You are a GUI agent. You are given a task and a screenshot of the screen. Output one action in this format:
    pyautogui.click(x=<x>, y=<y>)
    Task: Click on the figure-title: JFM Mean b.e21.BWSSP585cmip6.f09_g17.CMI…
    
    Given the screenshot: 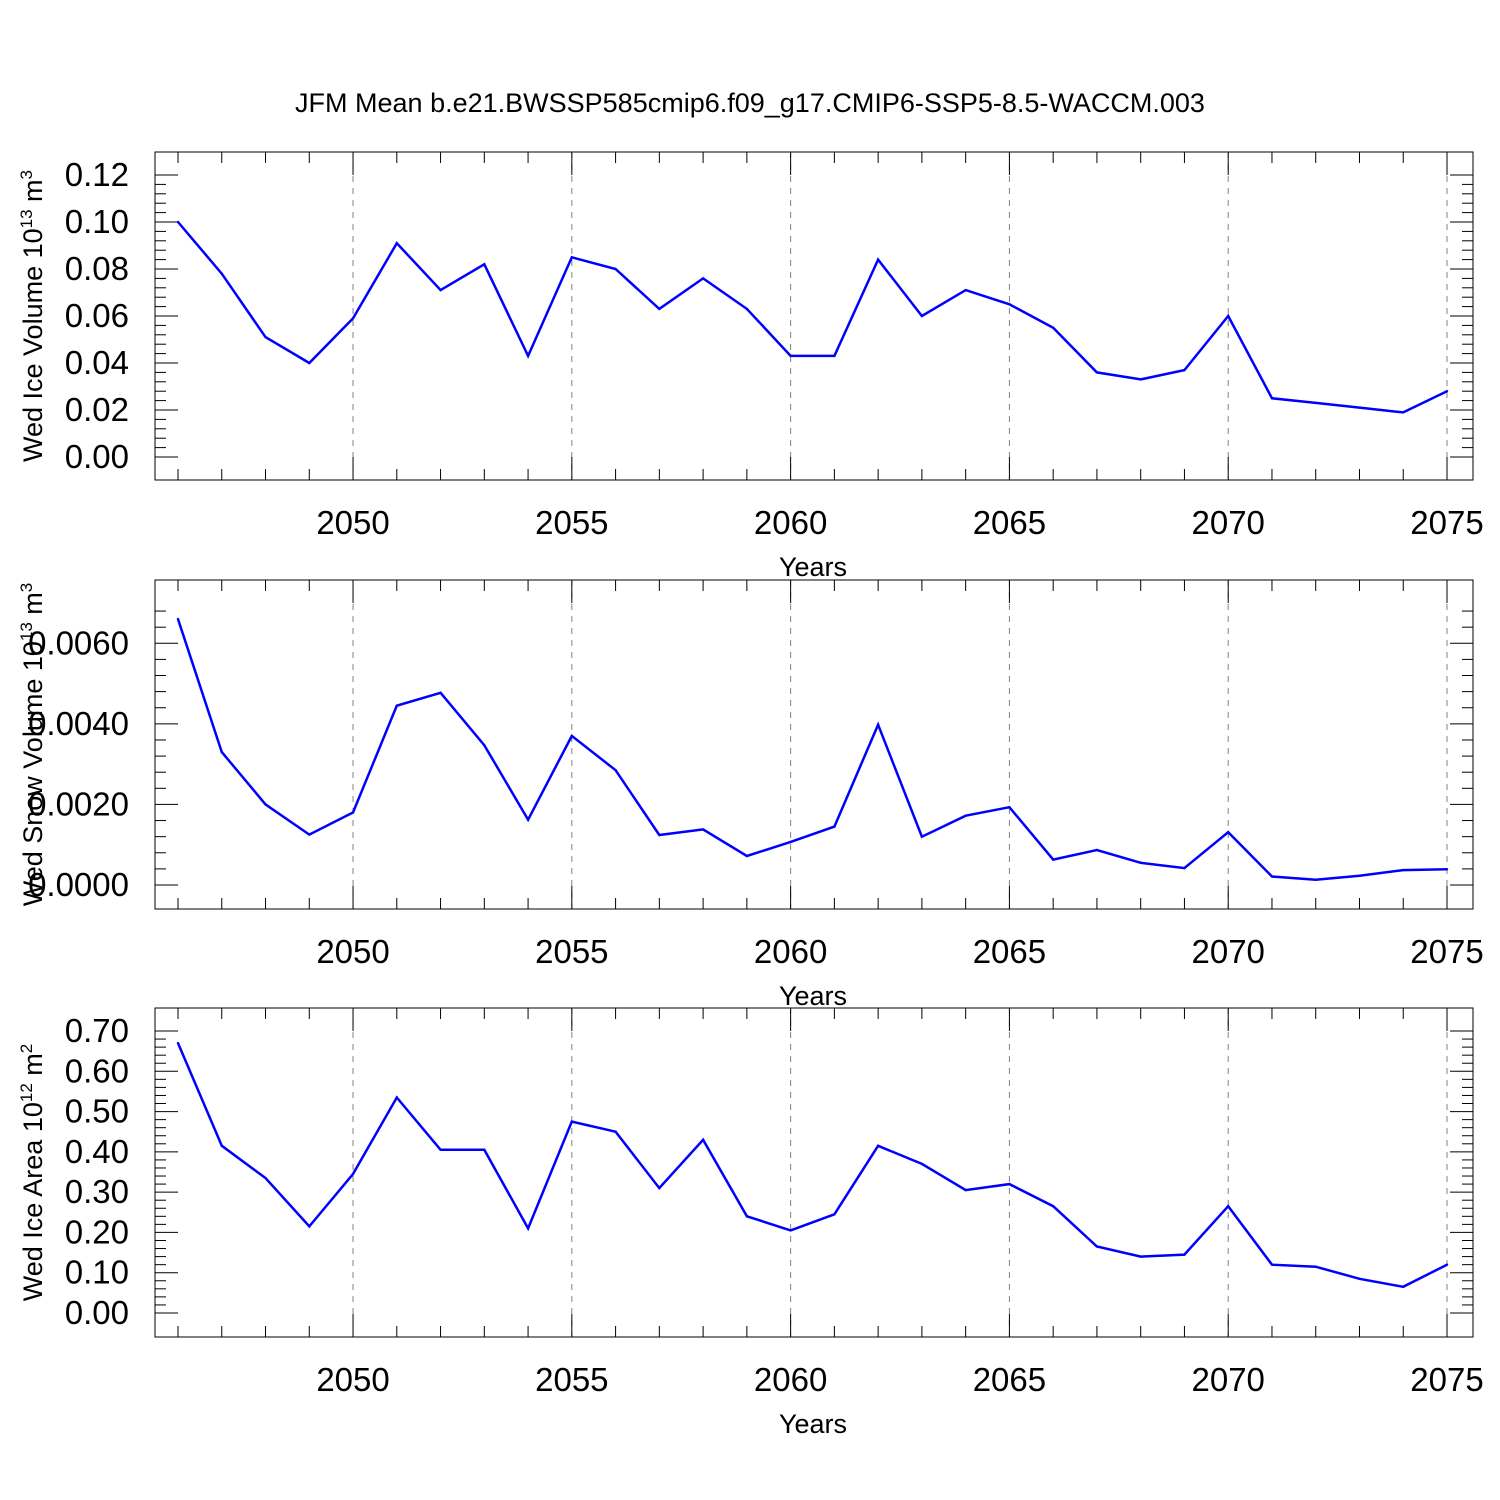 What is the action you would take?
    pyautogui.click(x=750, y=103)
    